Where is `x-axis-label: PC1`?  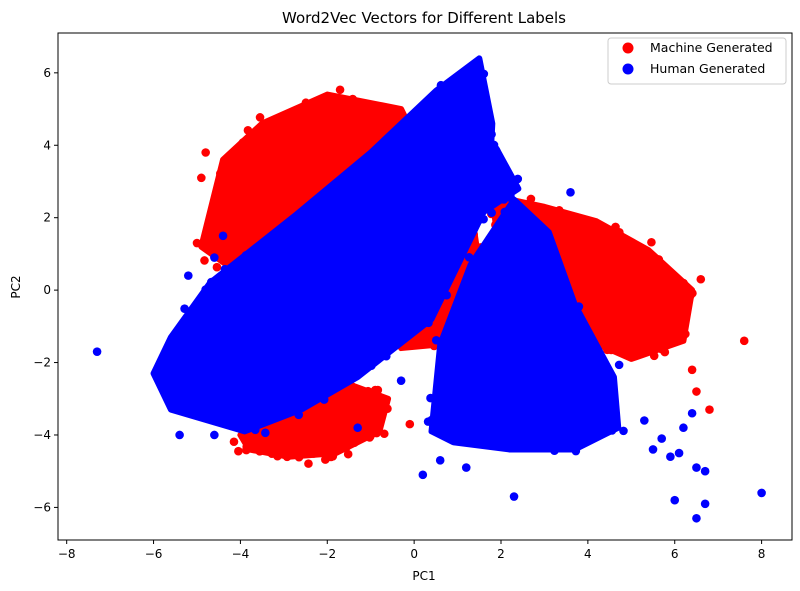 x-axis-label: PC1 is located at coordinates (423, 576).